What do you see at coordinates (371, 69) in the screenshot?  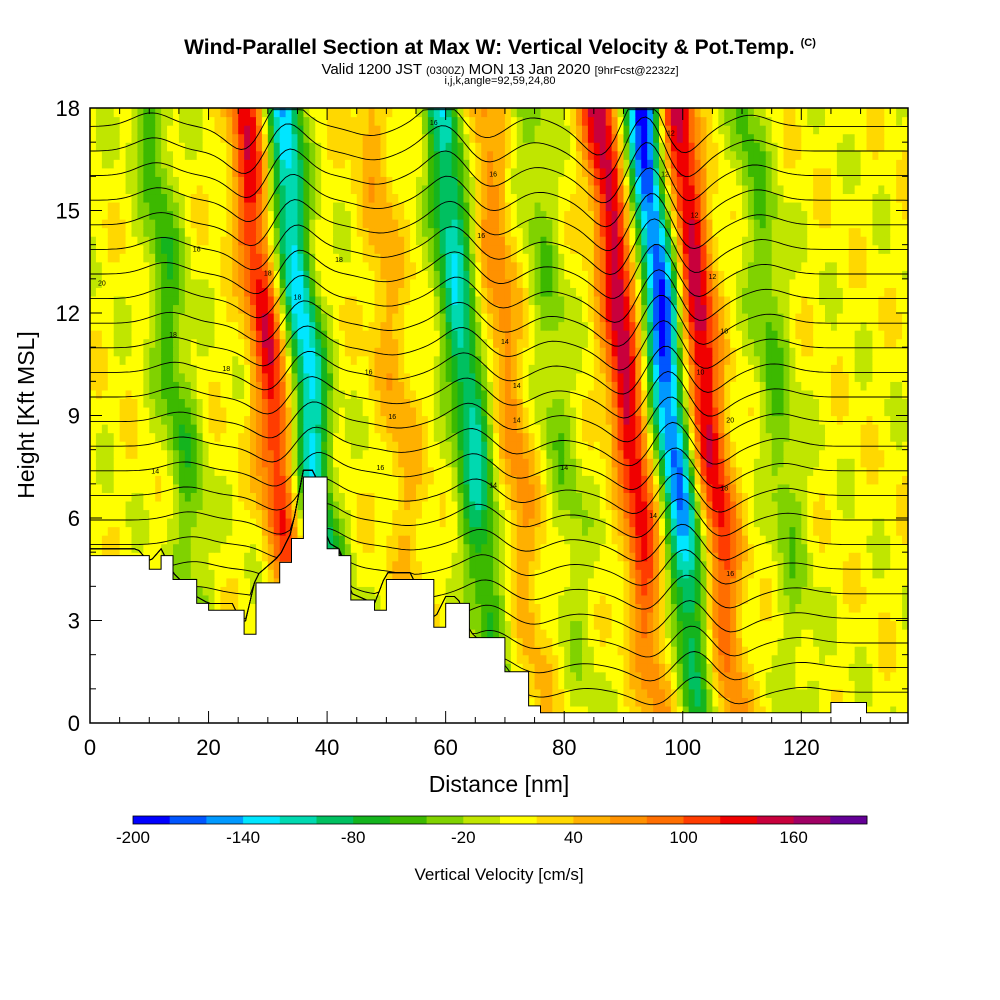 I see `subtitle-valid-time: Valid 1200 JST` at bounding box center [371, 69].